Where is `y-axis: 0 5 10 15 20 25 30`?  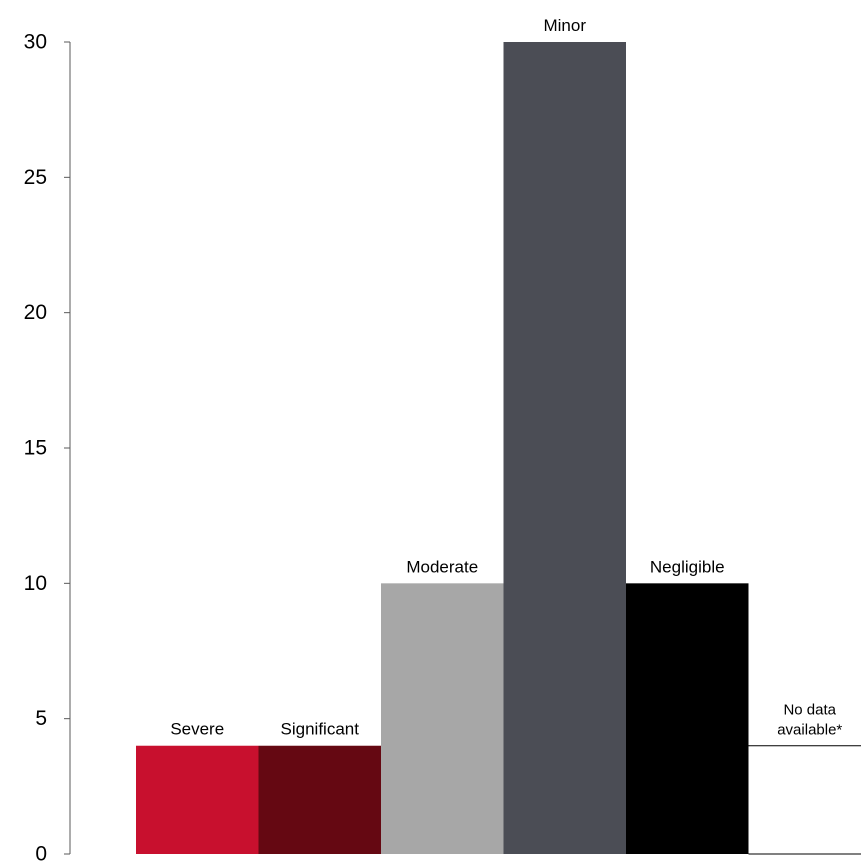 y-axis: 0 5 10 15 20 25 30 is located at coordinates (47, 447).